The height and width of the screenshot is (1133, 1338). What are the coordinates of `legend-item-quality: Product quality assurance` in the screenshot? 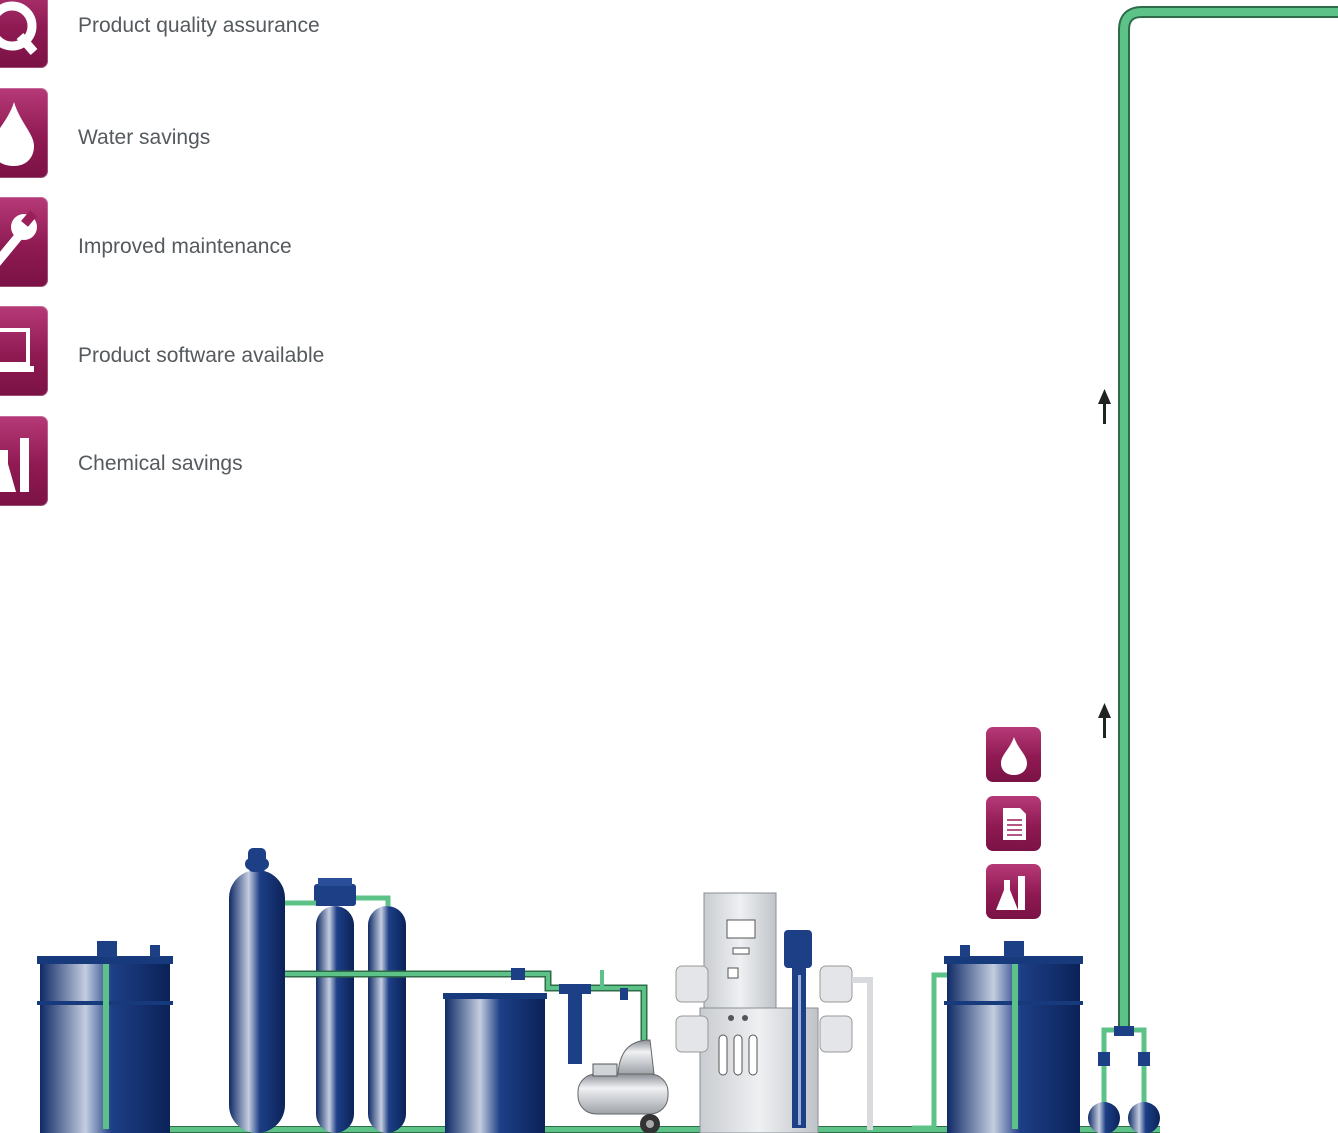 It's located at (210, 34).